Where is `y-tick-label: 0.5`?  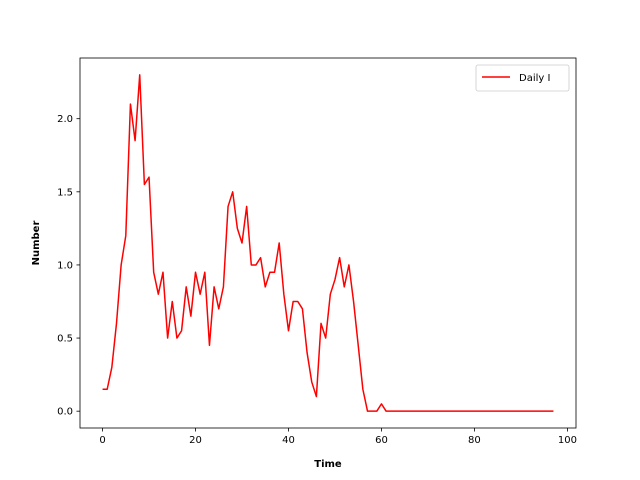 y-tick-label: 0.5 is located at coordinates (65, 339).